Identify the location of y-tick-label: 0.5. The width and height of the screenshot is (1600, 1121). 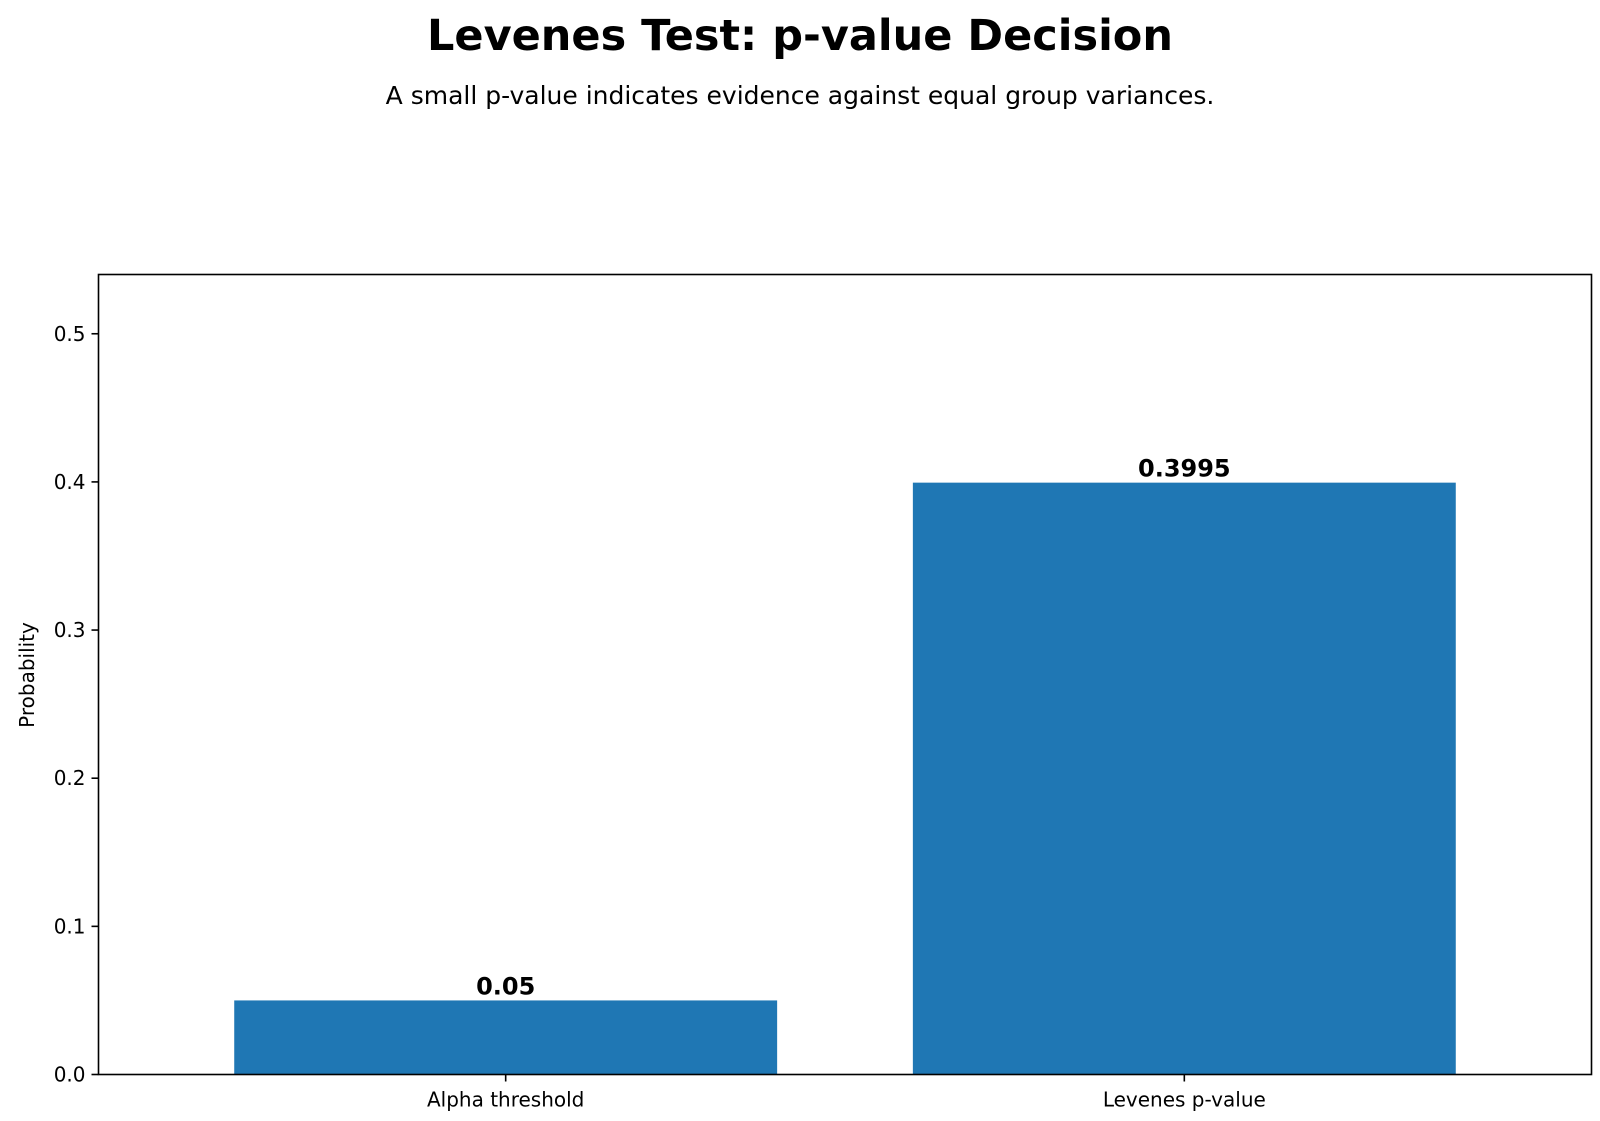
(70, 334).